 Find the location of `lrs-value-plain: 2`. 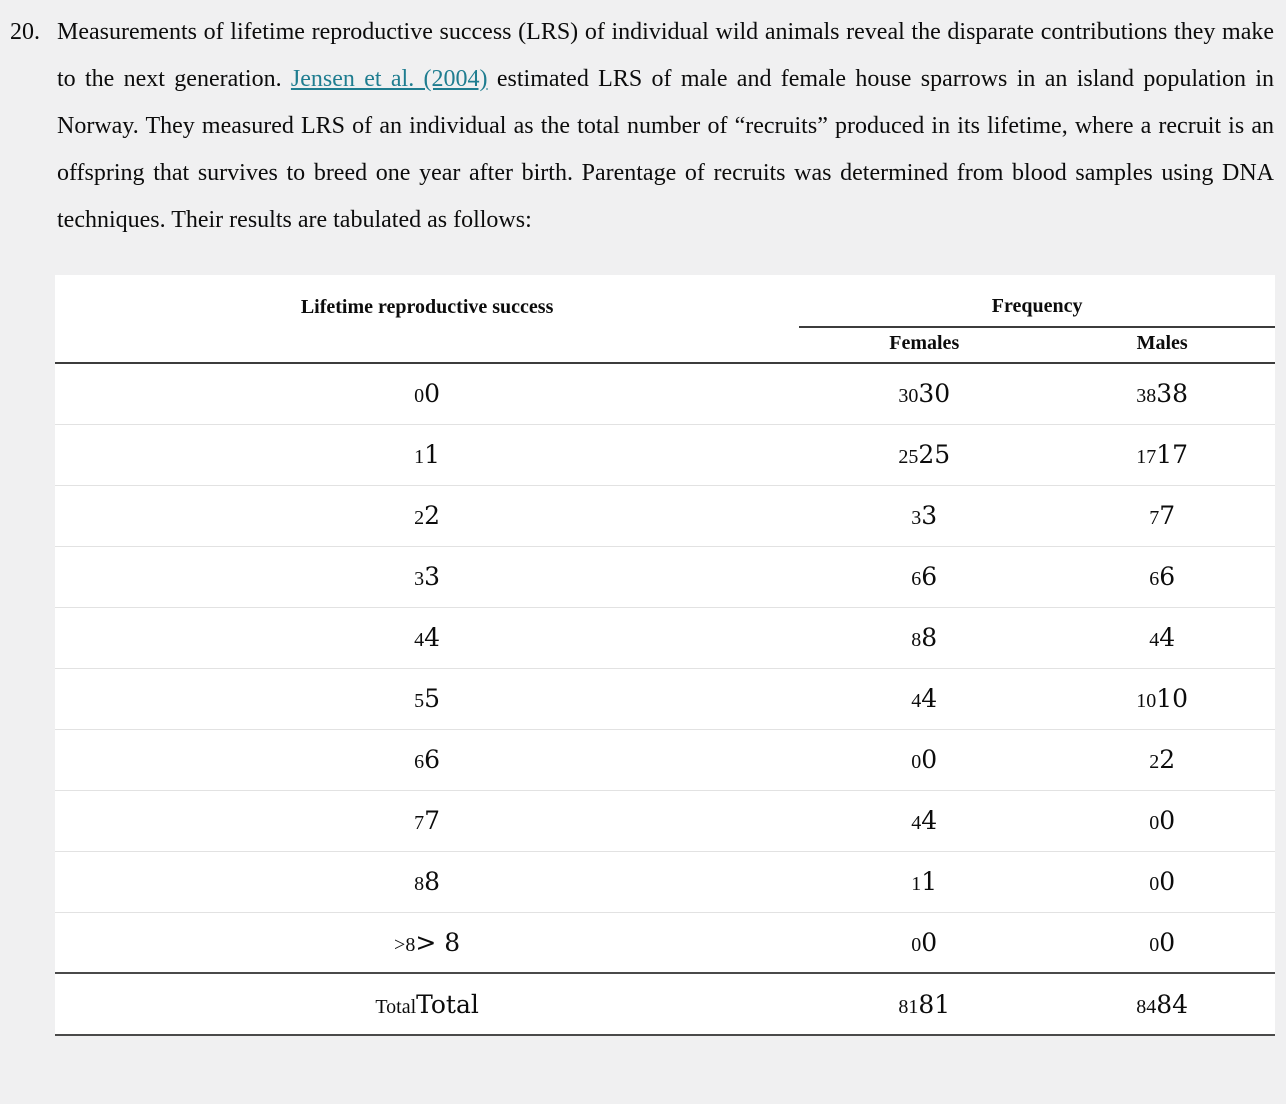

lrs-value-plain: 2 is located at coordinates (419, 518).